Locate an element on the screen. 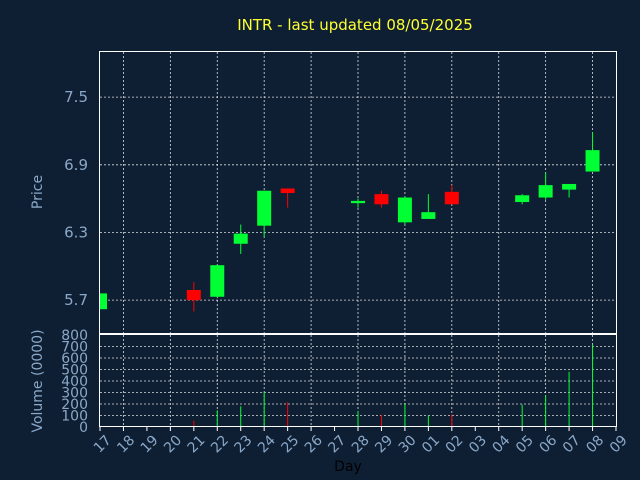 The height and width of the screenshot is (480, 640). volume-tick-label: 400 is located at coordinates (74, 382).